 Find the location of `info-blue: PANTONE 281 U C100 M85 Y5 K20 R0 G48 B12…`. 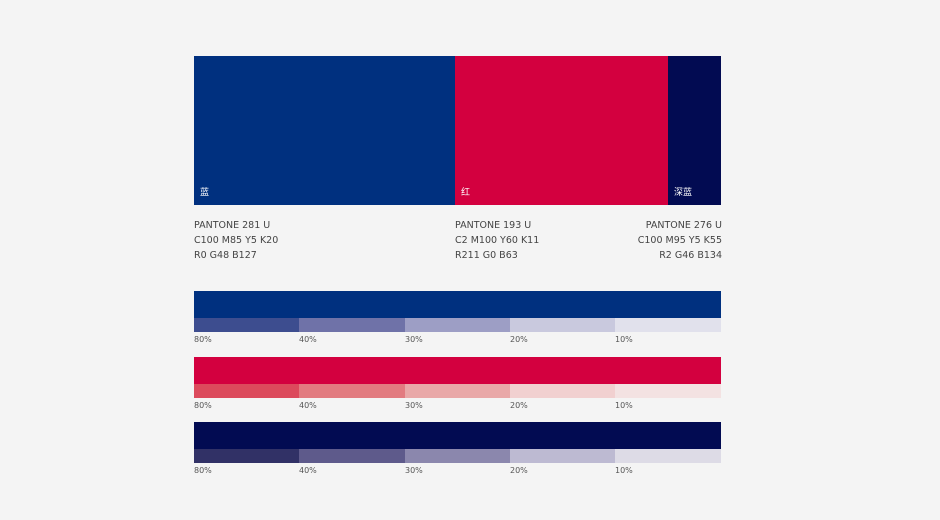

info-blue: PANTONE 281 U C100 M85 Y5 K20 R0 G48 B12… is located at coordinates (236, 240).